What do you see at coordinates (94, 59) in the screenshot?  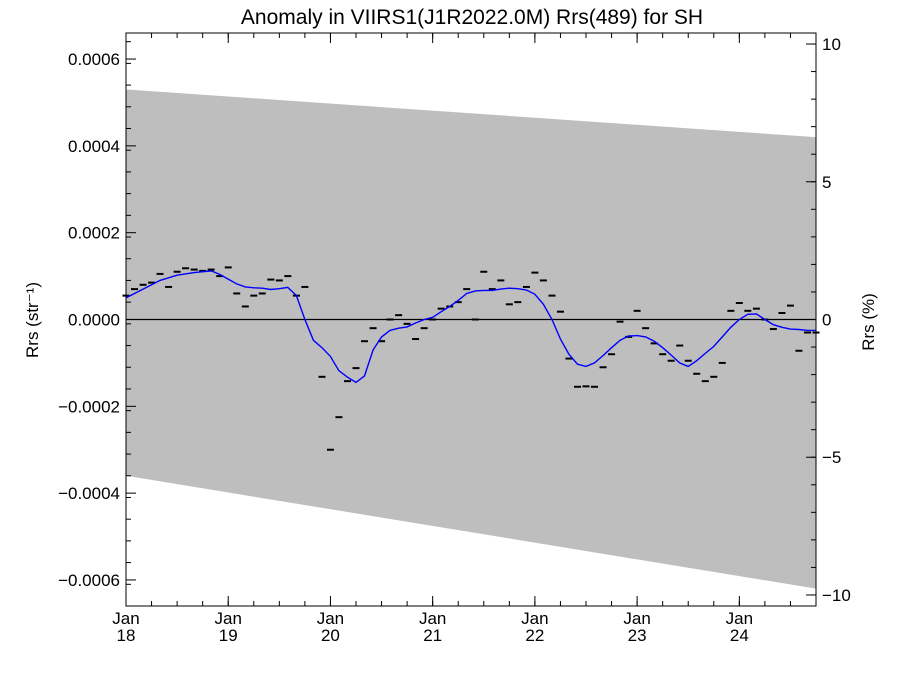 I see `y-left-tick-label: 0.0006` at bounding box center [94, 59].